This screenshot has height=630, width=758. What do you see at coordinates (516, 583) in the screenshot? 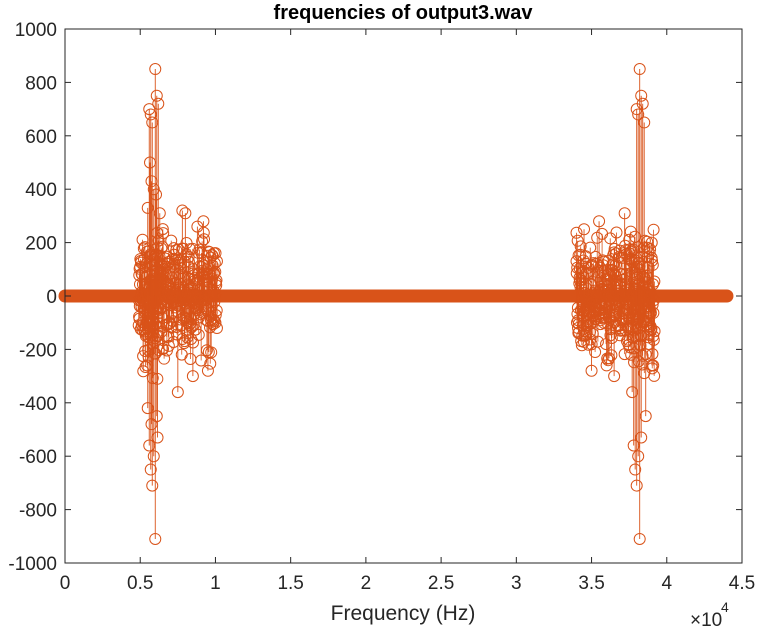
I see `x-tick-label: 3` at bounding box center [516, 583].